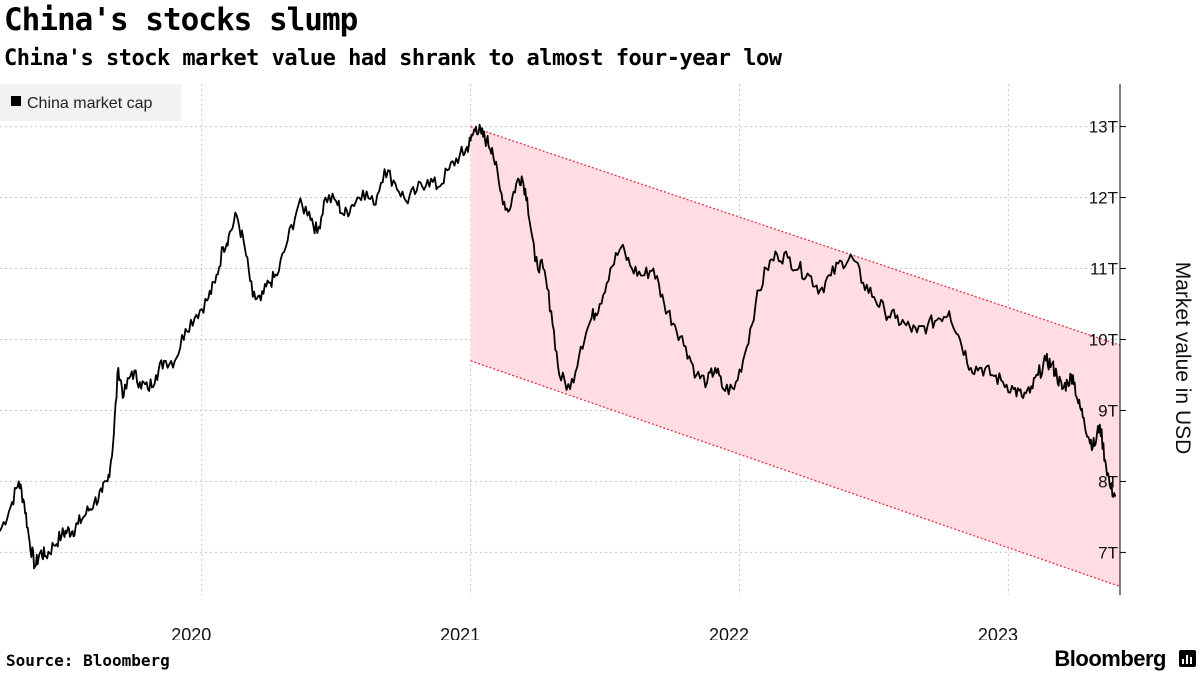 This screenshot has height=675, width=1200. I want to click on x-tick-label: 2020, so click(191, 632).